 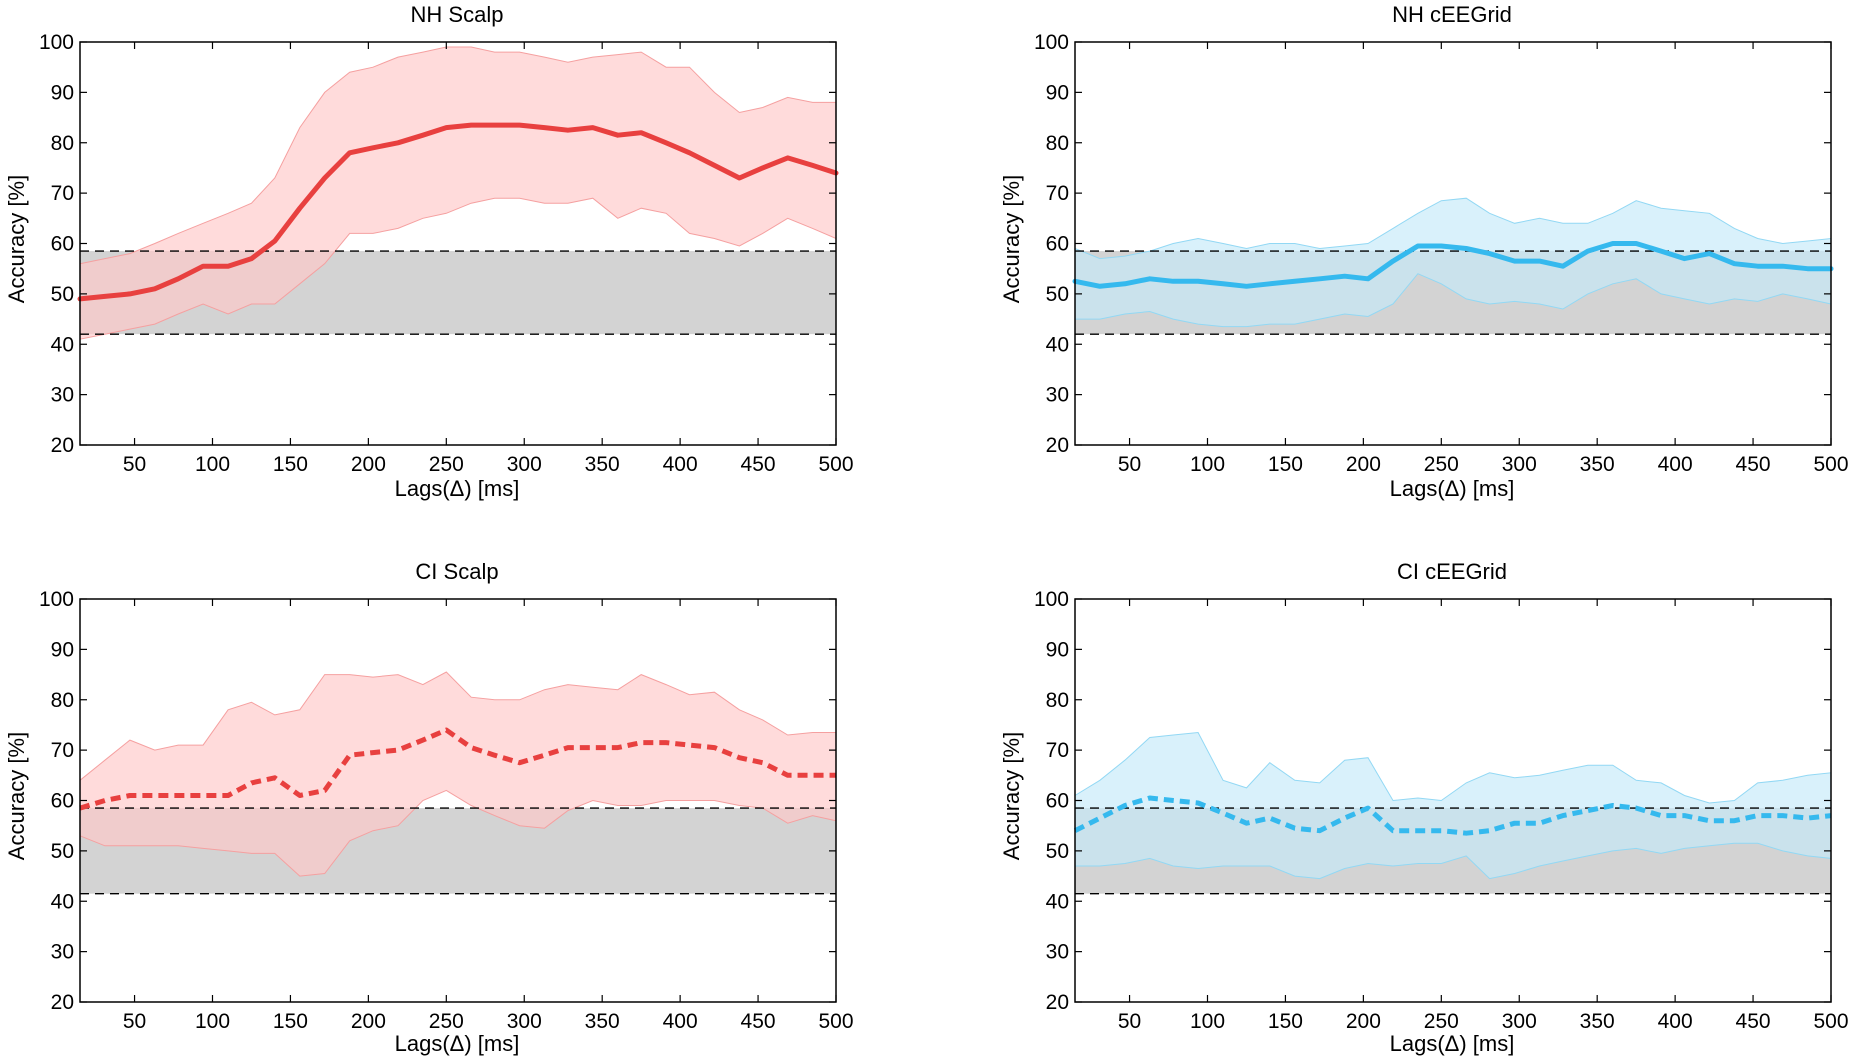 I want to click on chart-title: NH Scalp, so click(x=457, y=14).